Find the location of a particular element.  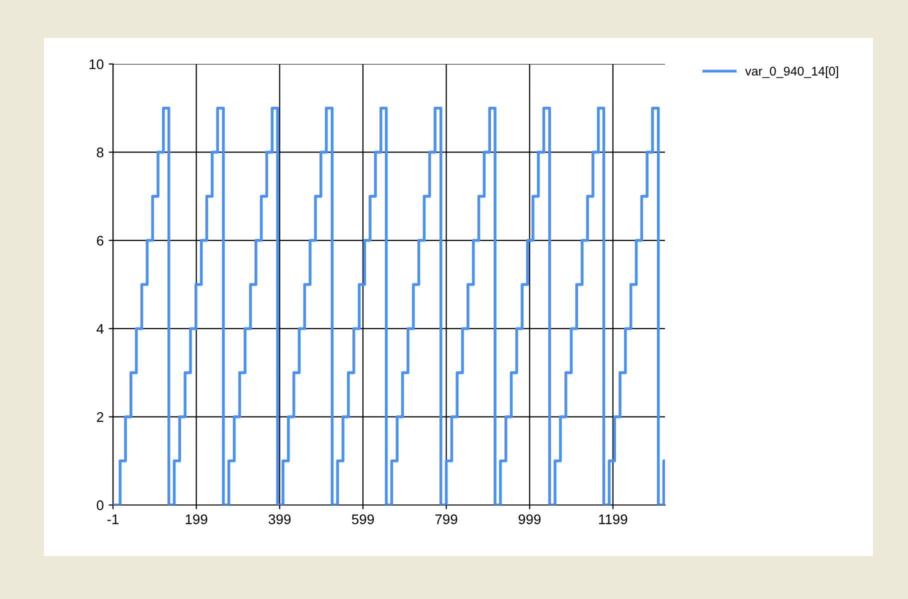

x-tick-label: 599 is located at coordinates (363, 519).